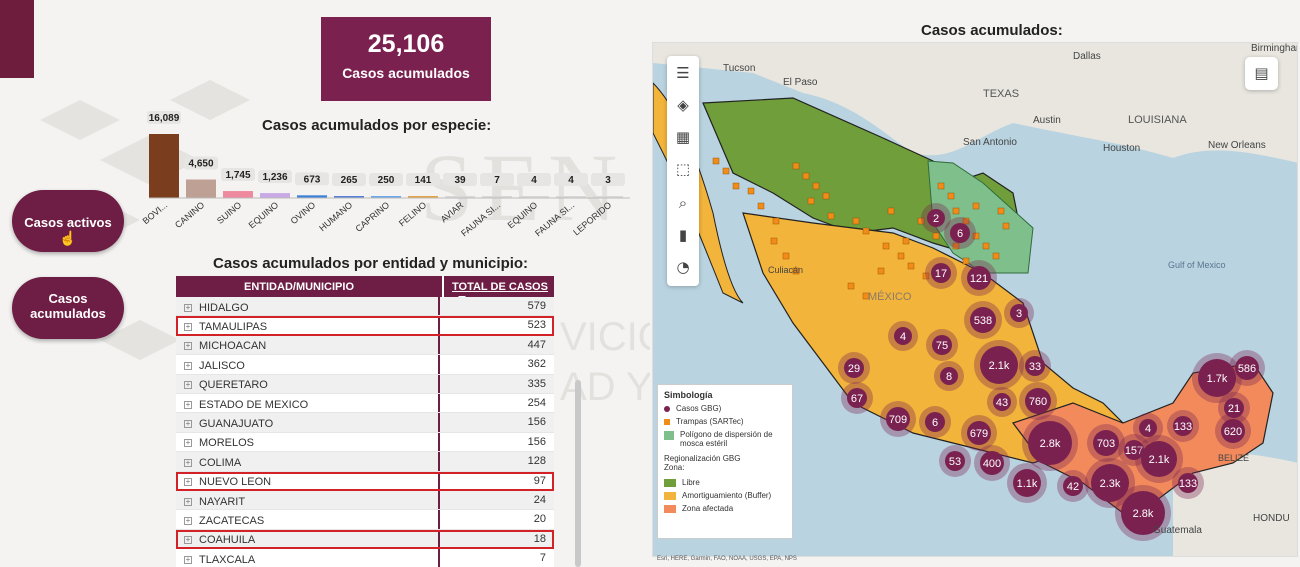  What do you see at coordinates (1237, 145) in the screenshot?
I see `place-label: New Orleans` at bounding box center [1237, 145].